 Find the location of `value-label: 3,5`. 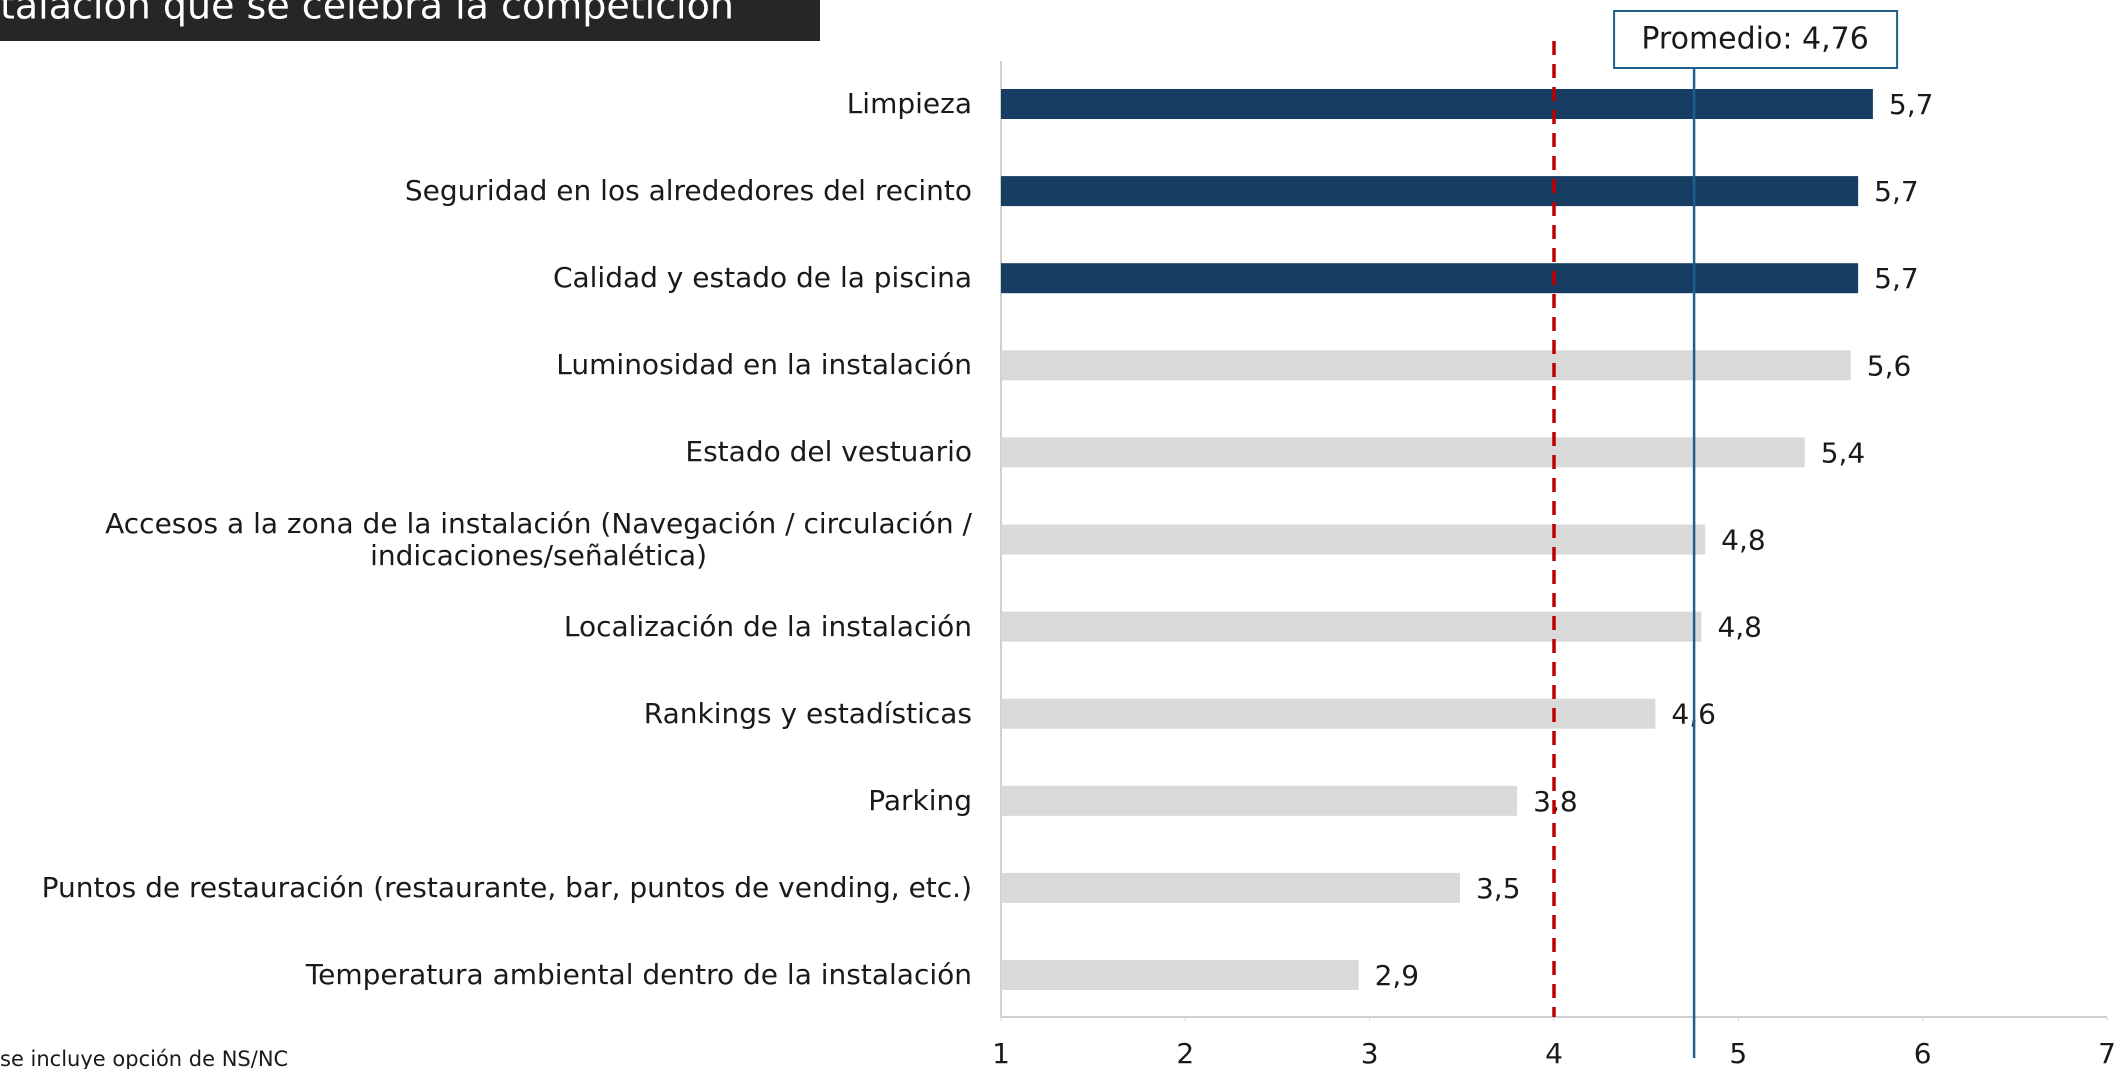

value-label: 3,5 is located at coordinates (1498, 888).